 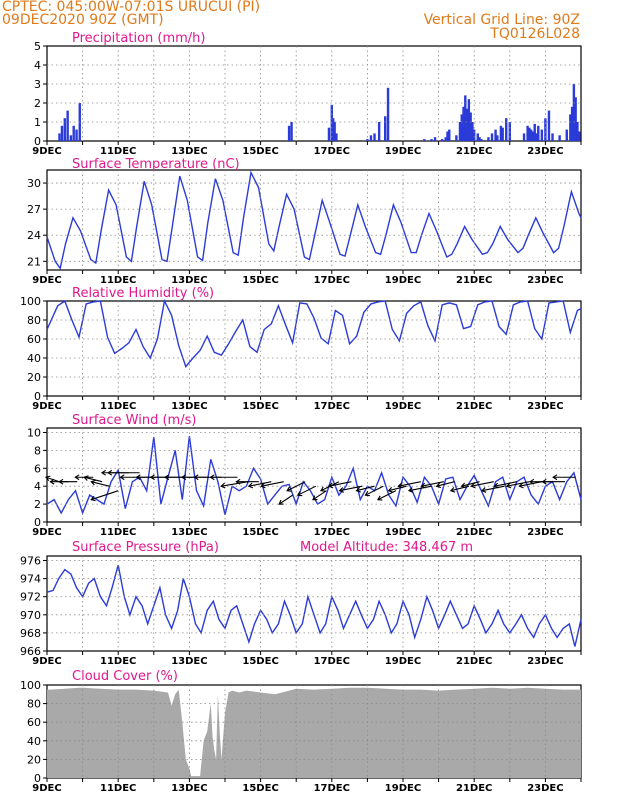 I want to click on y-tick-label: 20, so click(x=34, y=377).